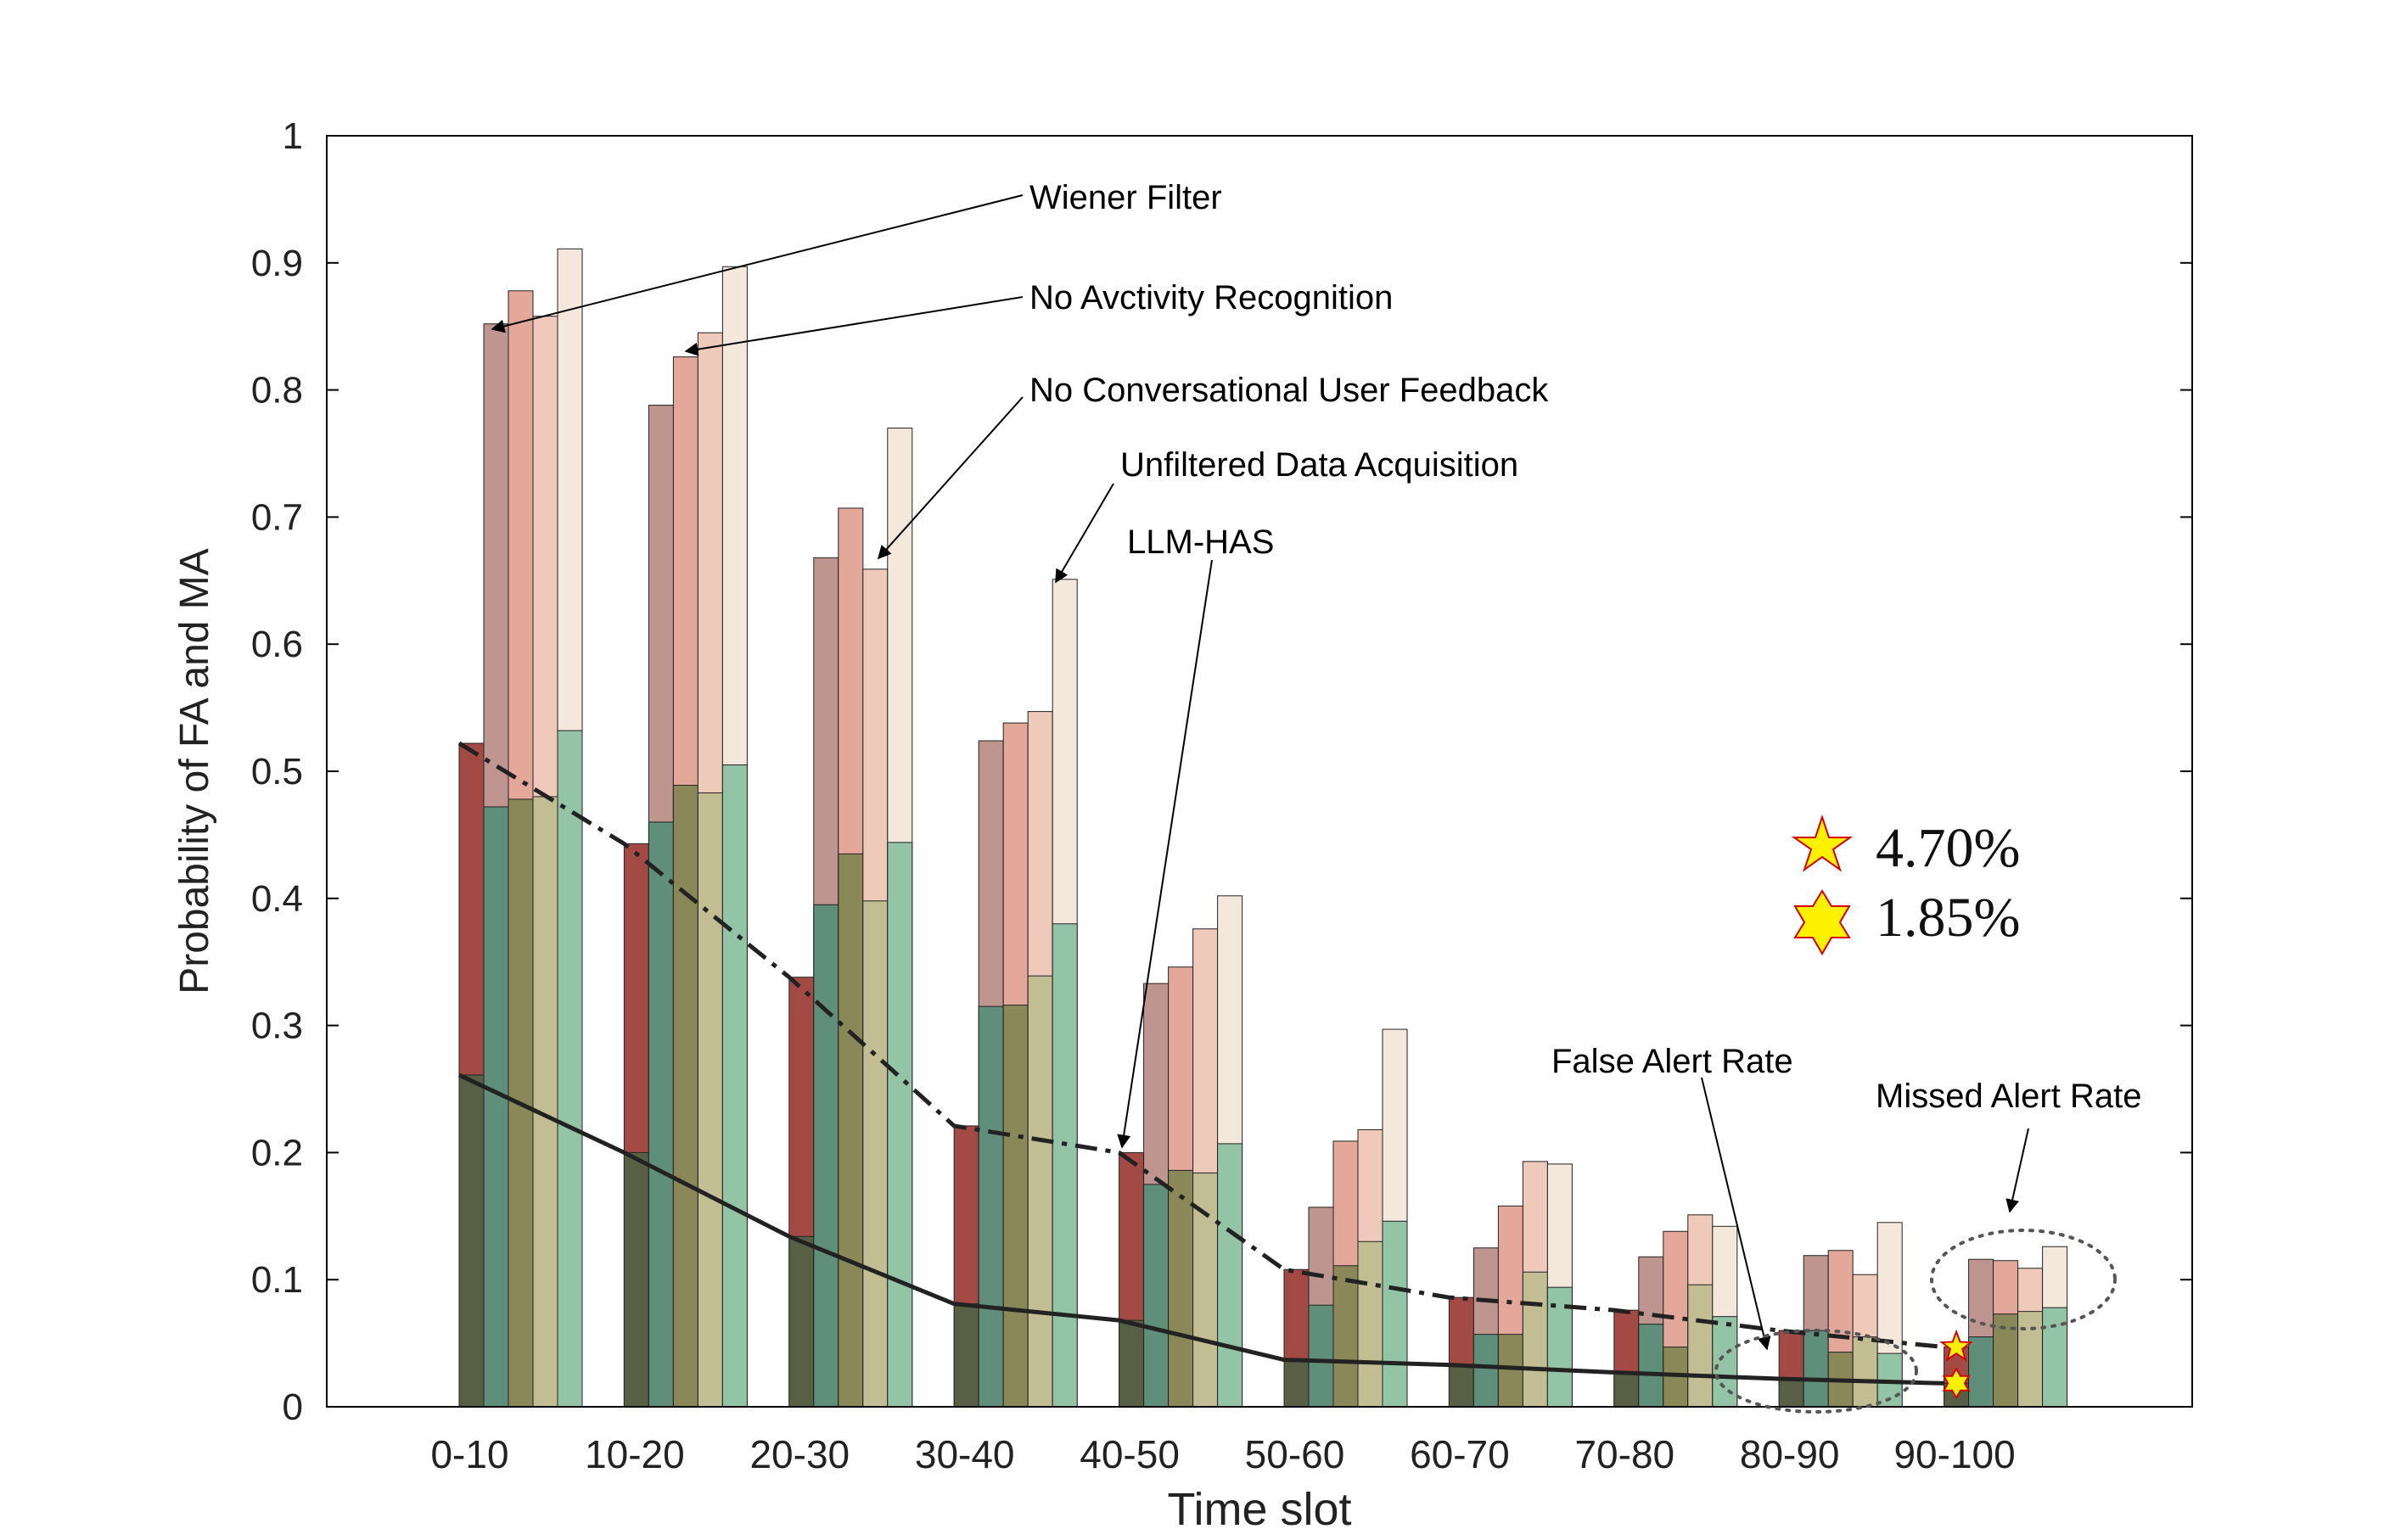 Image resolution: width=2384 pixels, height=1540 pixels. Describe the element at coordinates (1319, 465) in the screenshot. I see `label-unfiltered-data: Unfiltered Data Acquisition` at that location.